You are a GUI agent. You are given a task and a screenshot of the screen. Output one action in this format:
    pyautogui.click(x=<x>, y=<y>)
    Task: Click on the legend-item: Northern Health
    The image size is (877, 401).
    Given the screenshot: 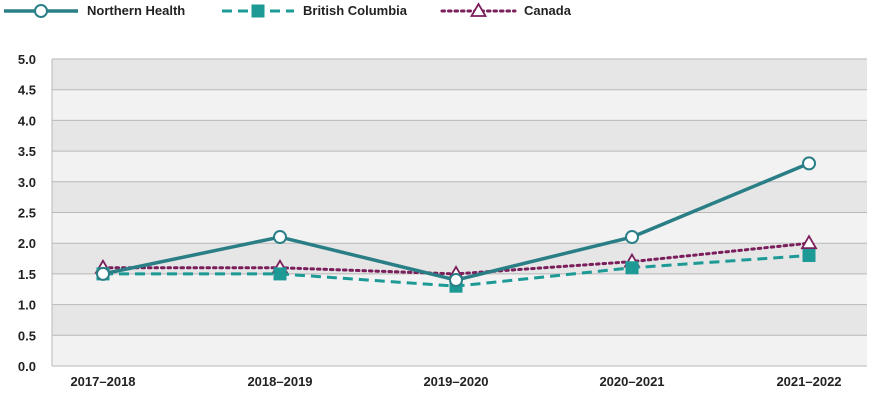 What is the action you would take?
    pyautogui.click(x=94, y=10)
    